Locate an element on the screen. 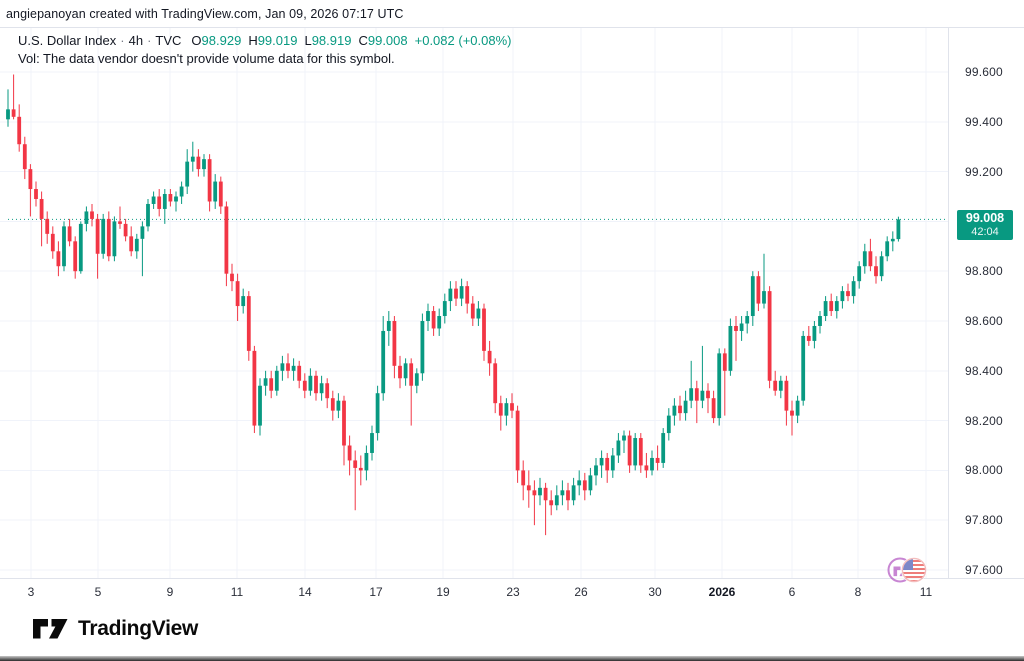  change-value: +0.082 (+0.08%) is located at coordinates (463, 40).